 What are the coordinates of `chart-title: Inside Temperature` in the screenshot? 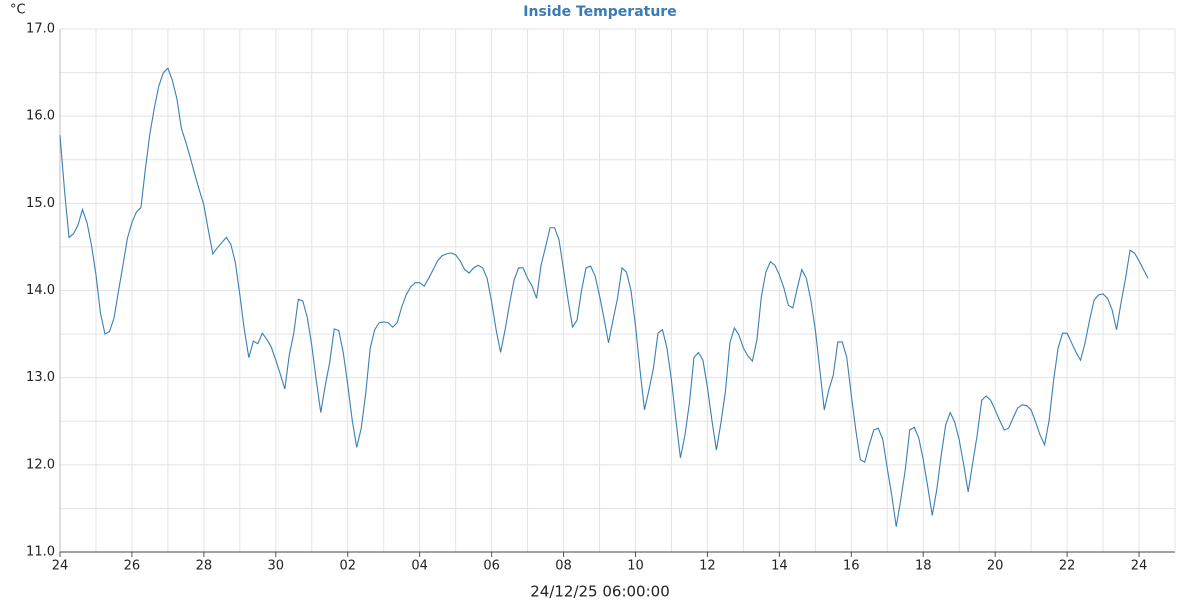 It's located at (599, 12).